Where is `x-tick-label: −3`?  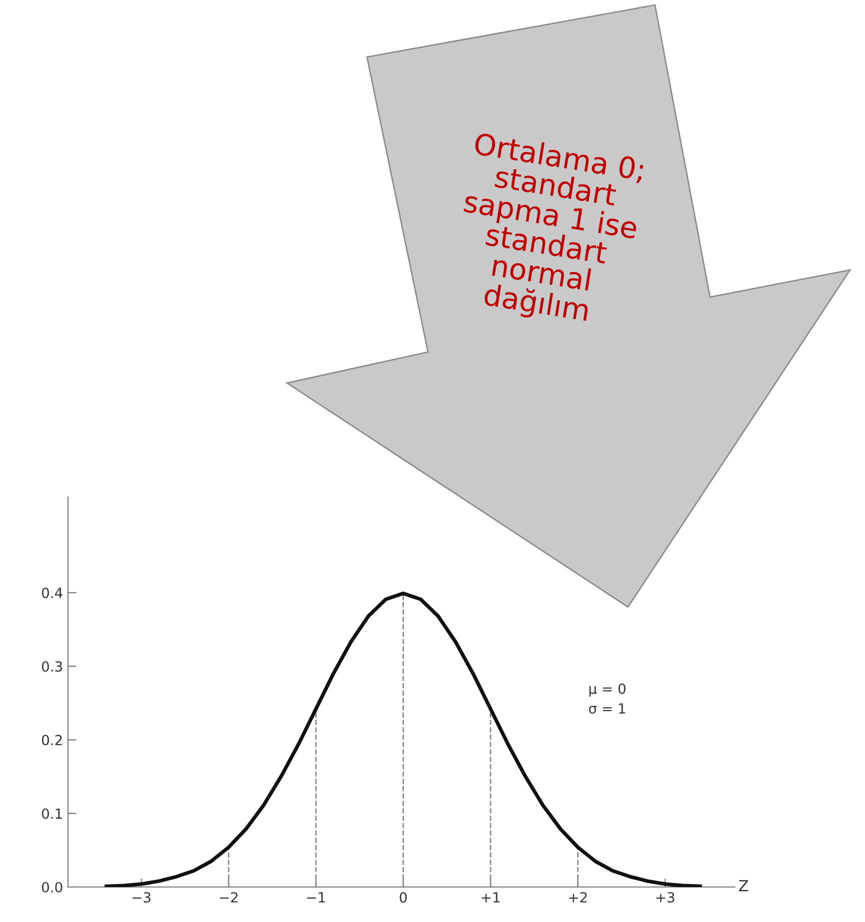 x-tick-label: −3 is located at coordinates (141, 897).